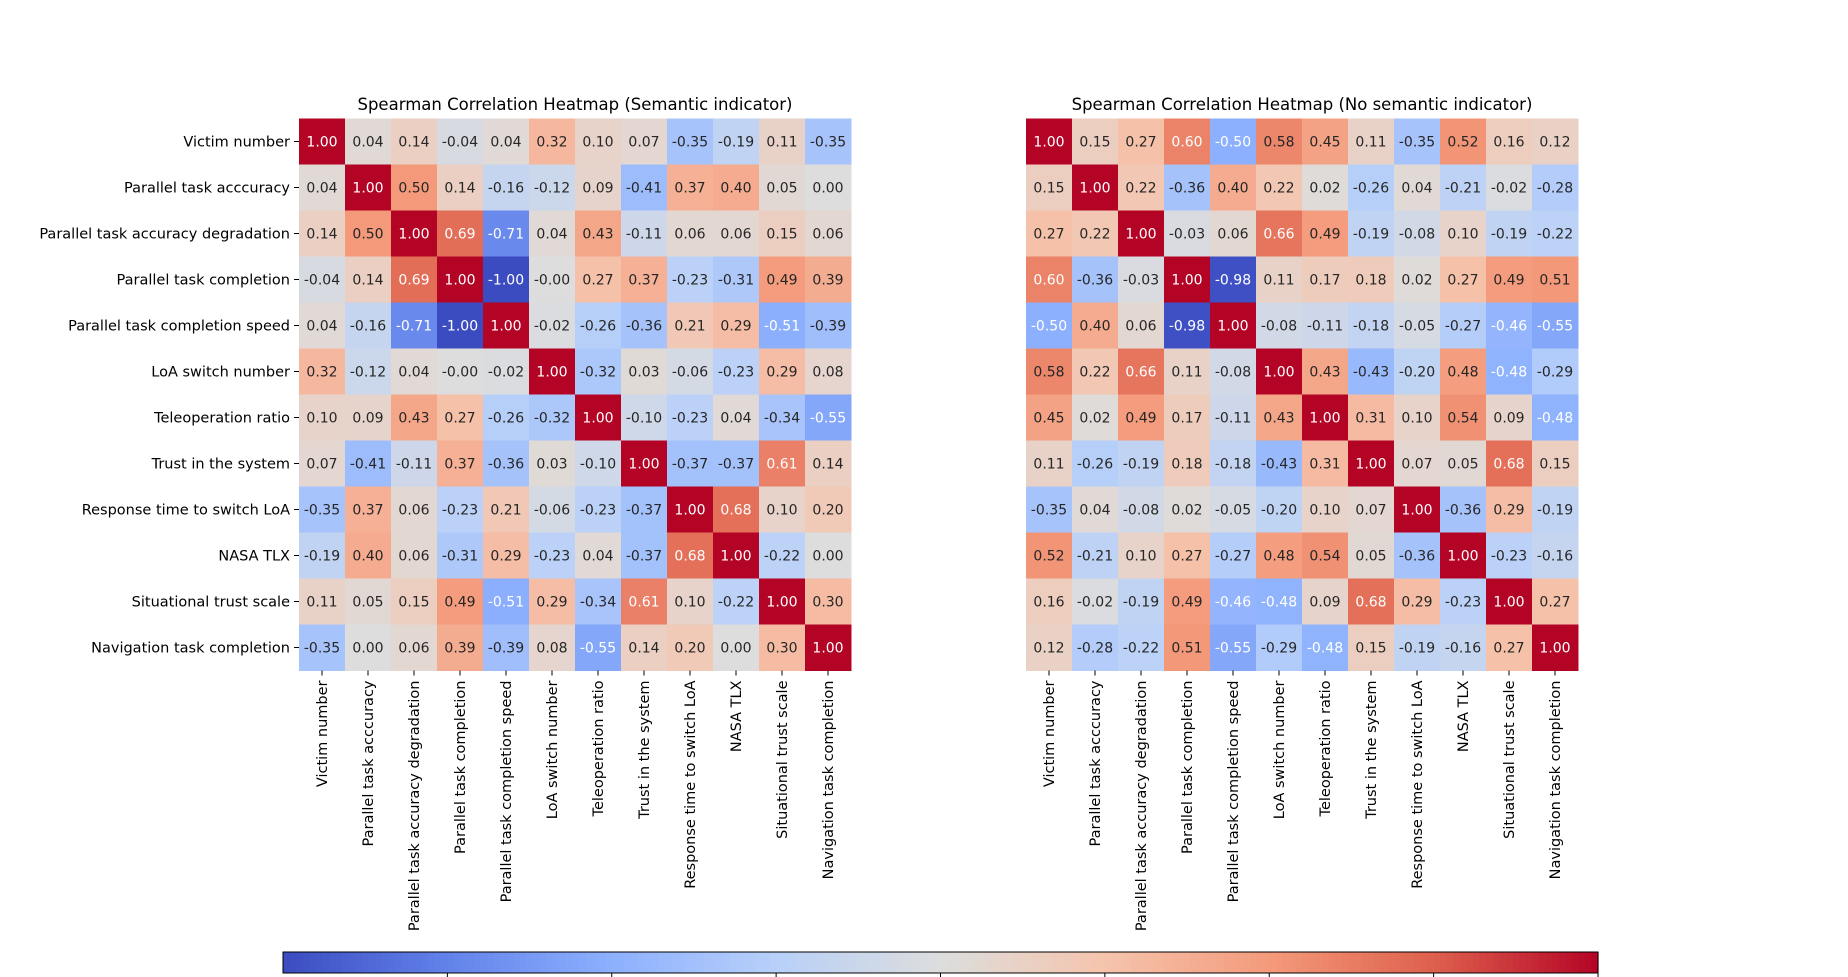  What do you see at coordinates (827, 373) in the screenshot?
I see `cell-value-label: 0.08` at bounding box center [827, 373].